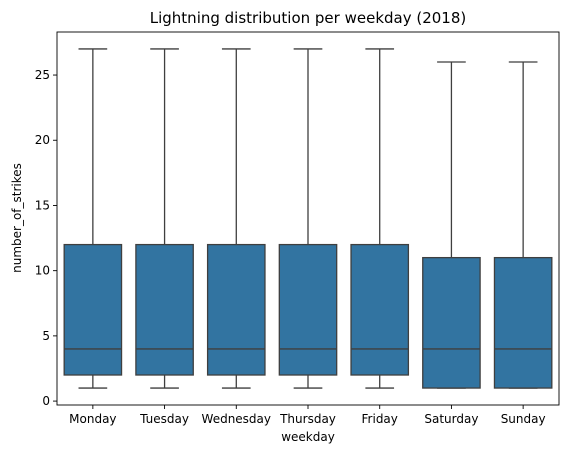 The image size is (563, 455). I want to click on box-thursday, so click(308, 218).